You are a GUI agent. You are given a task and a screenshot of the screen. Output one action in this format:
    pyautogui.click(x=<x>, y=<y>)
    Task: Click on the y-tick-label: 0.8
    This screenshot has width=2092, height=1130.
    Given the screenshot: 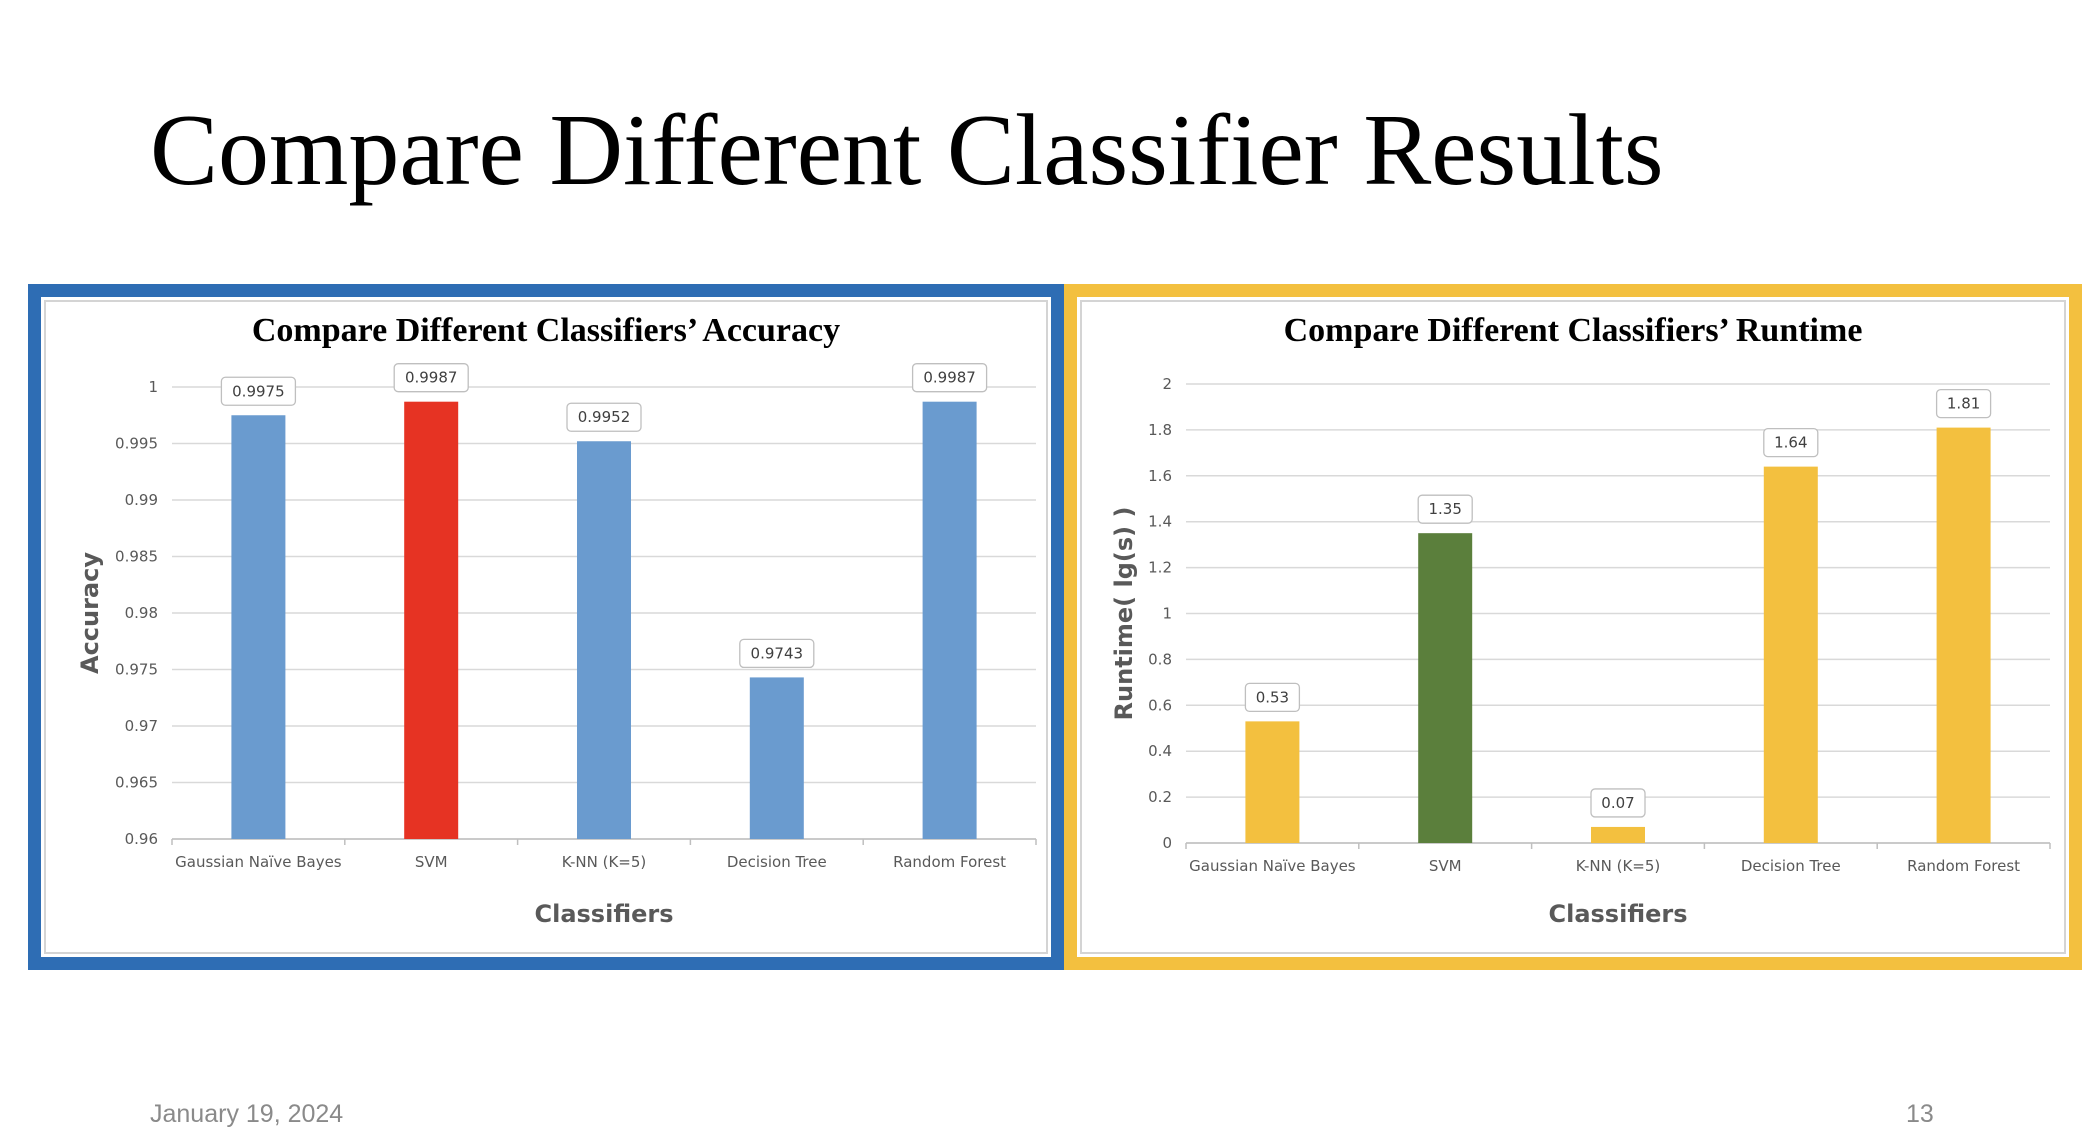 What is the action you would take?
    pyautogui.click(x=1160, y=659)
    